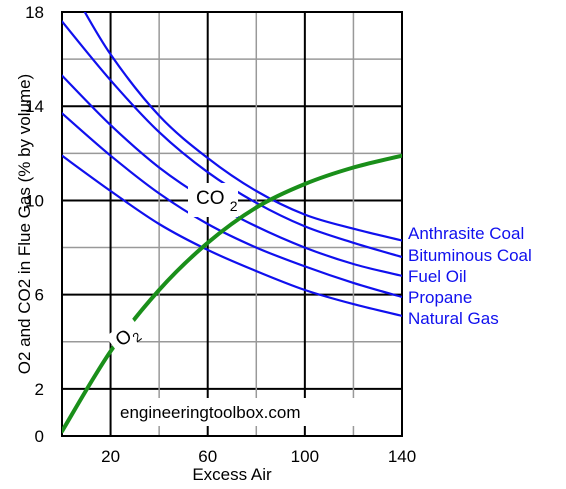 The height and width of the screenshot is (489, 566). I want to click on co2-curve-label: CO 2, so click(213, 200).